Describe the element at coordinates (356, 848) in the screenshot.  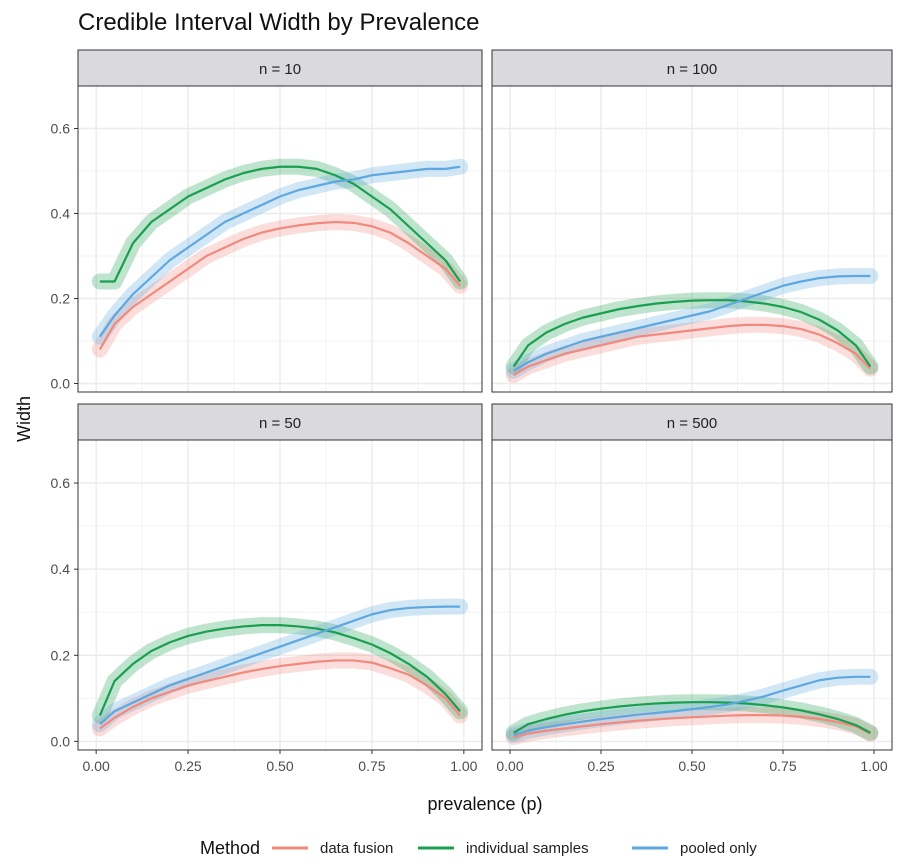
I see `legend-label: data fusion` at that location.